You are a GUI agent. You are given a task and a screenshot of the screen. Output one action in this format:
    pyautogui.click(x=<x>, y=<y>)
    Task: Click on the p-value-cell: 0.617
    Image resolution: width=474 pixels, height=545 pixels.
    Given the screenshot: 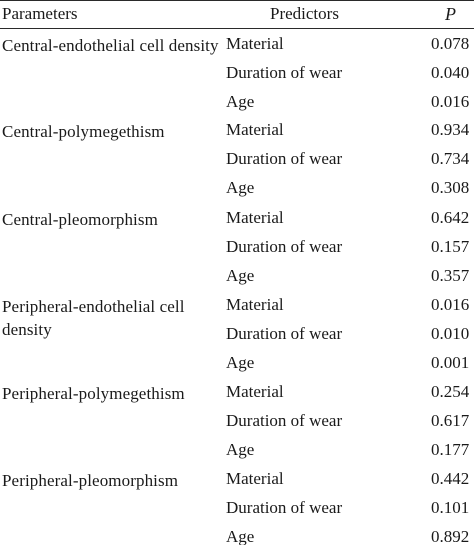 What is the action you would take?
    pyautogui.click(x=450, y=420)
    